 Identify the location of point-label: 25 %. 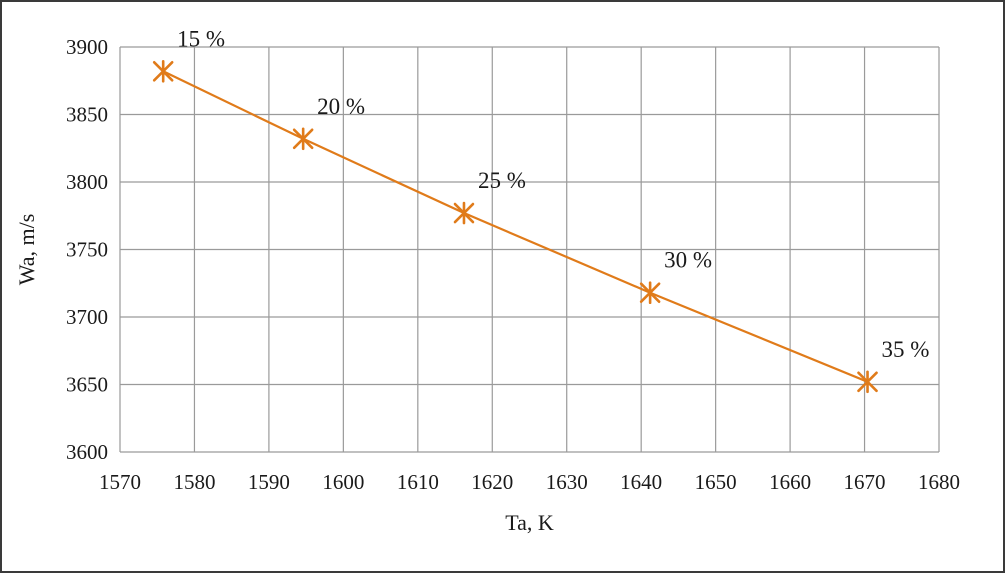
(502, 180).